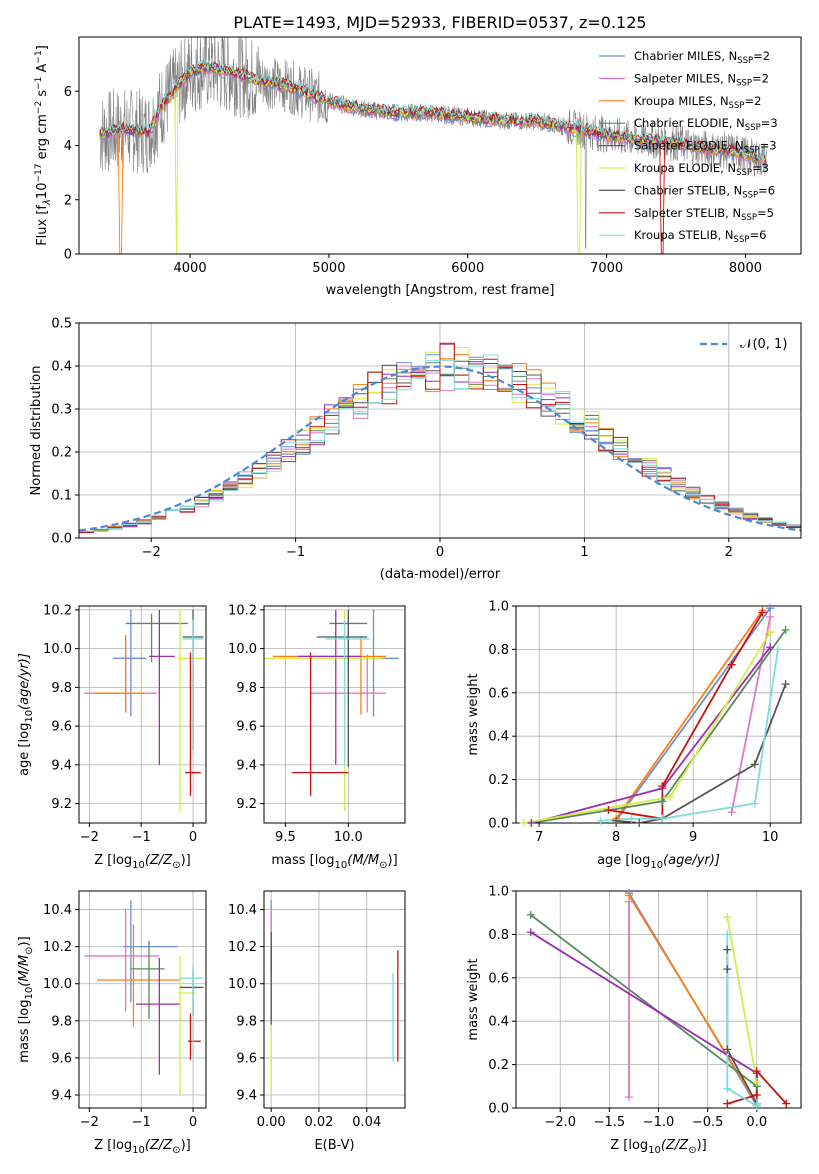  What do you see at coordinates (68, 92) in the screenshot?
I see `y-tick-label: 6` at bounding box center [68, 92].